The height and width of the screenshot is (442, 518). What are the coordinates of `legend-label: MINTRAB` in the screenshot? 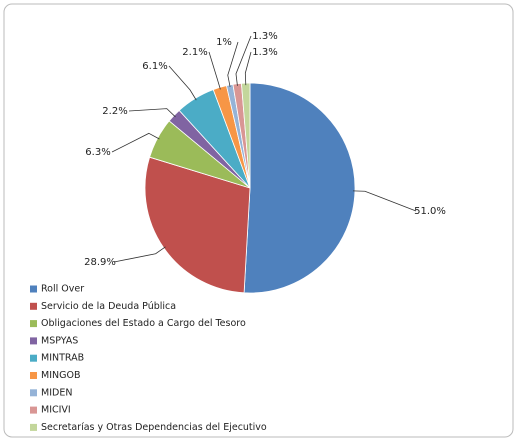 It's located at (62, 358).